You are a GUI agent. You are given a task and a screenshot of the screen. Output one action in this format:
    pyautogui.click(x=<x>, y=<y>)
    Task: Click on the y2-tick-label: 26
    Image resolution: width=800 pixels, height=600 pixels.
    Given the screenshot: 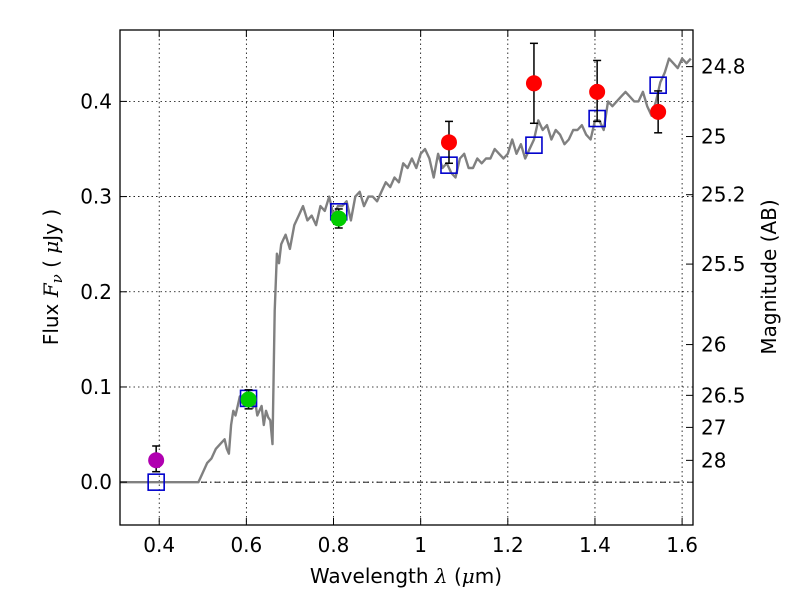 What is the action you would take?
    pyautogui.click(x=713, y=345)
    